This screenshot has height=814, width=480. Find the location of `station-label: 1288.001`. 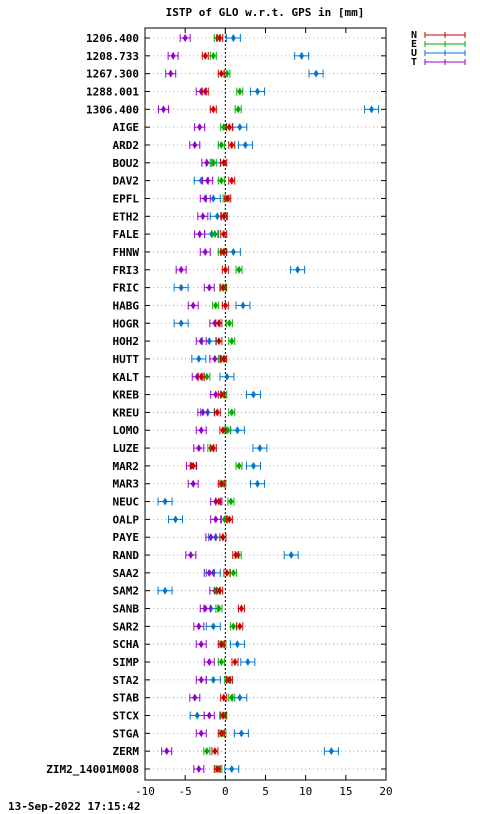

station-label: 1288.001 is located at coordinates (112, 91).